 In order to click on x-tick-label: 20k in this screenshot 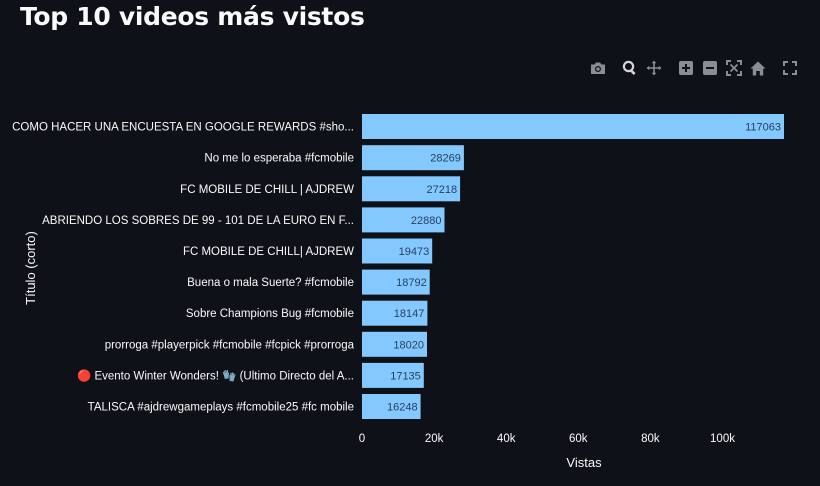, I will do `click(434, 439)`.